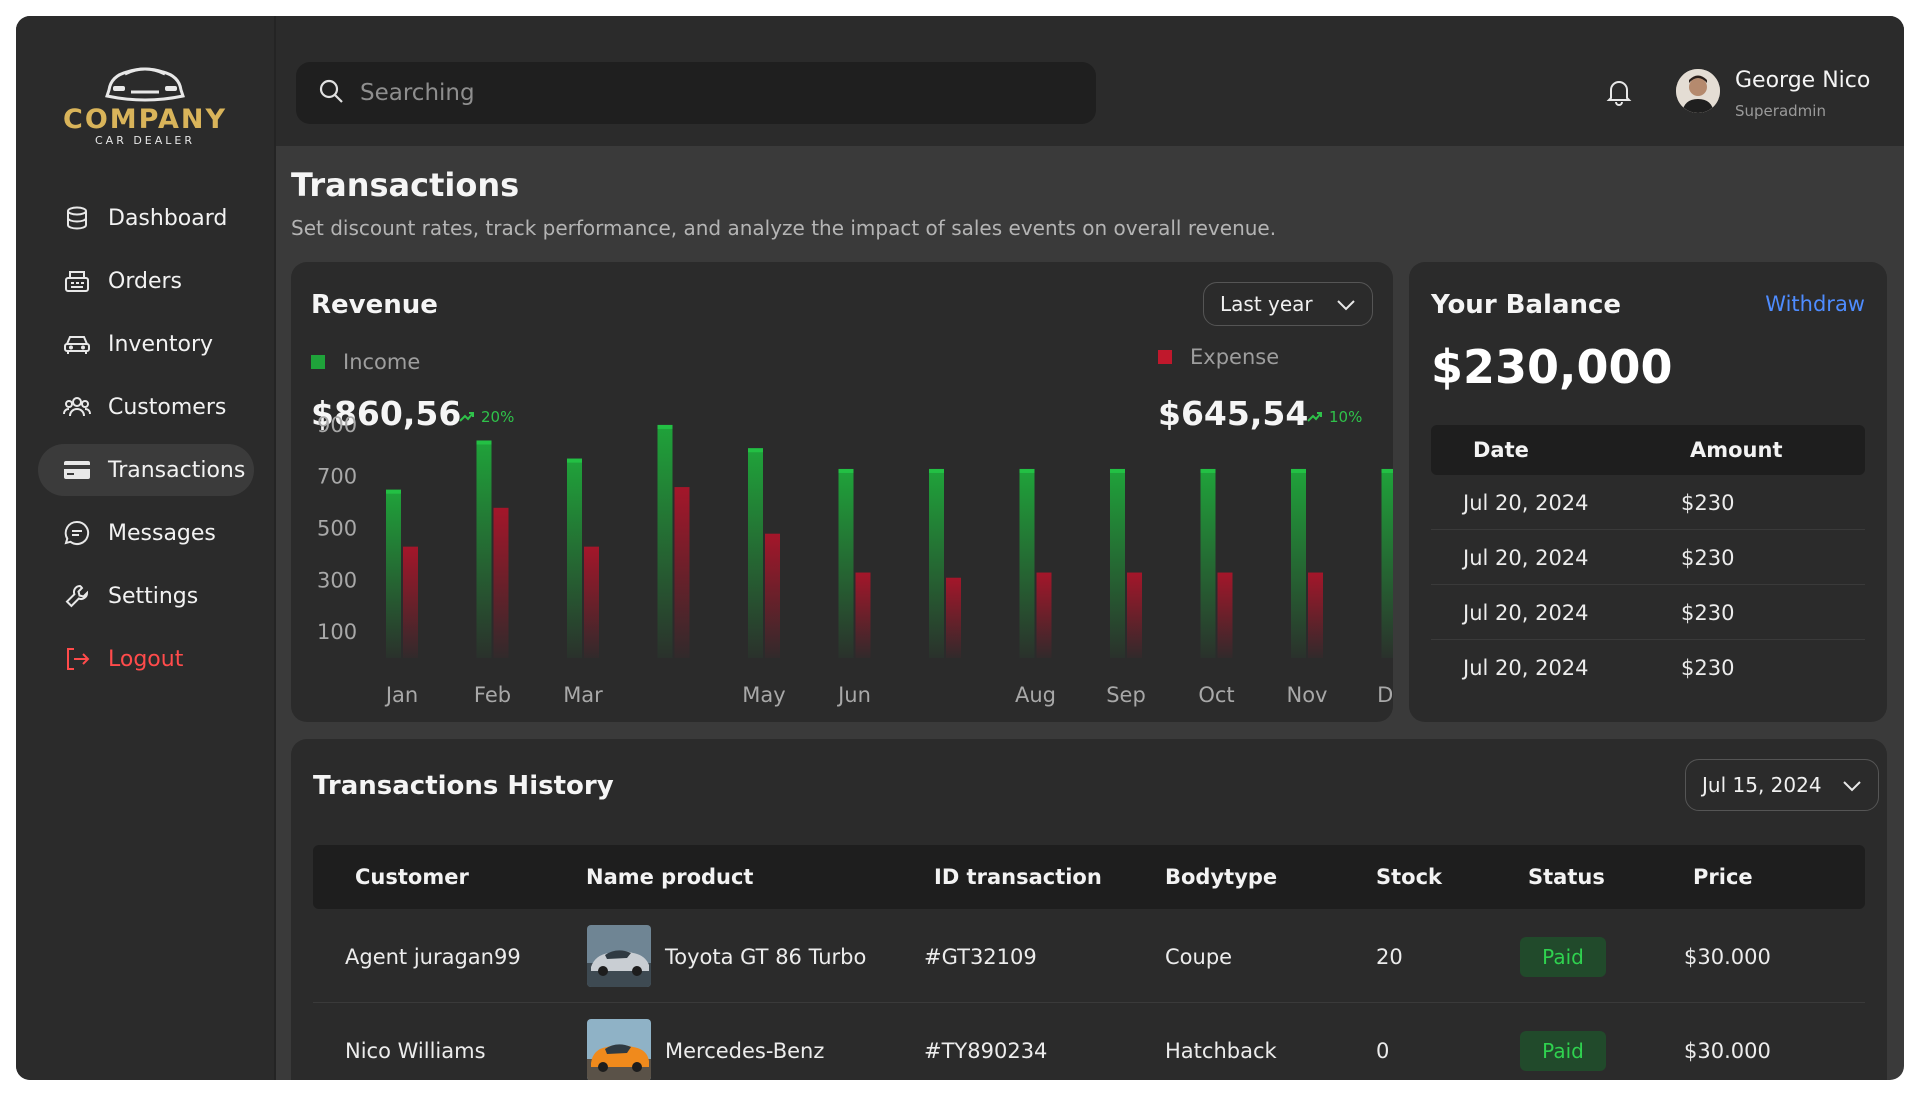 The width and height of the screenshot is (1920, 1094). I want to click on user-name: George Nico, so click(1803, 80).